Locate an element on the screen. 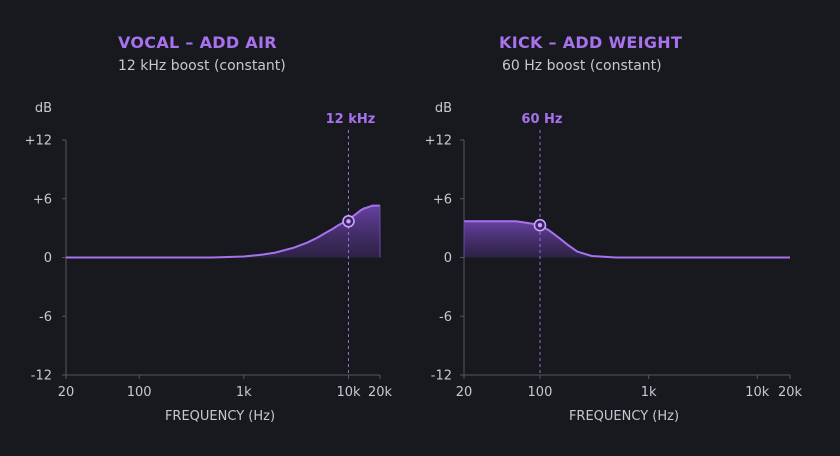 The image size is (840, 456). chart-subtitle: 12 kHz boost (constant) is located at coordinates (202, 66).